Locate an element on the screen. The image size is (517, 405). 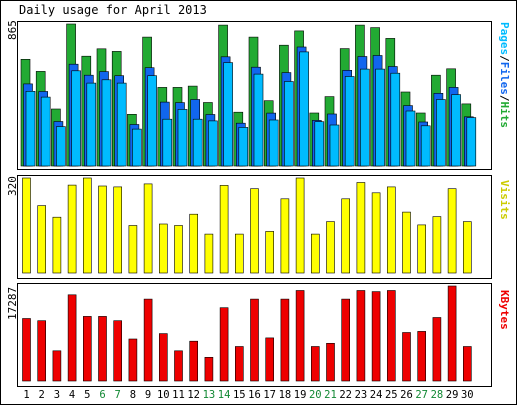
x-tick-label-28: 28 is located at coordinates (437, 395).